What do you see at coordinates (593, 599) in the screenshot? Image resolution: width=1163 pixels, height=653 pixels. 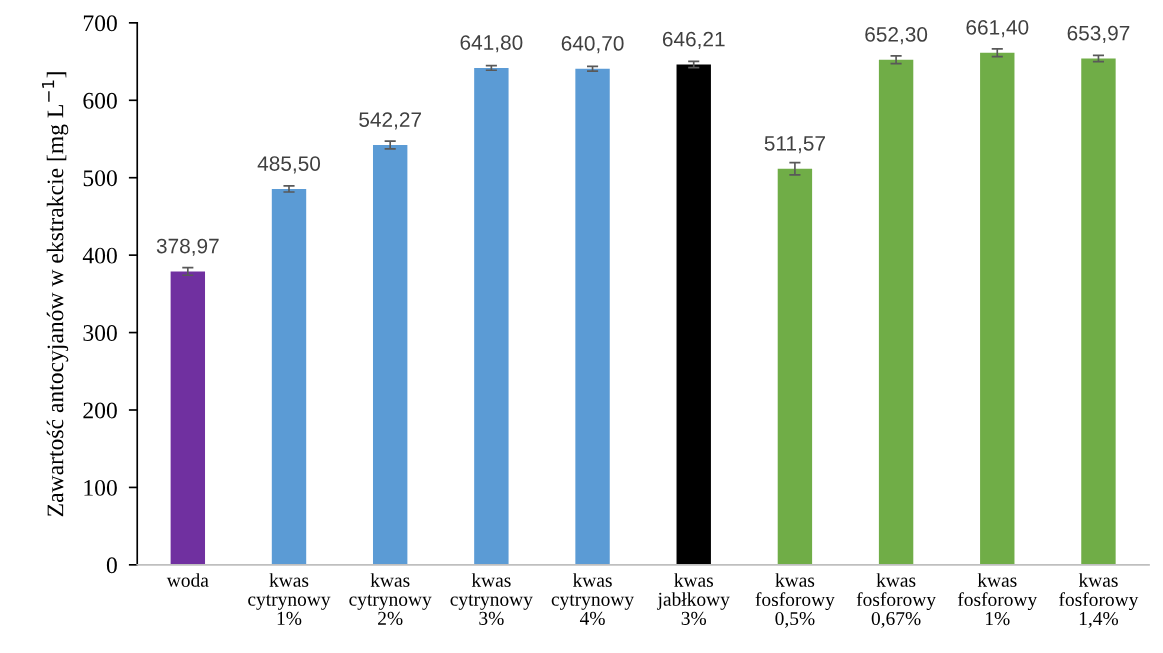 I see `x-tick-label: kwas cytrynowy 4%` at bounding box center [593, 599].